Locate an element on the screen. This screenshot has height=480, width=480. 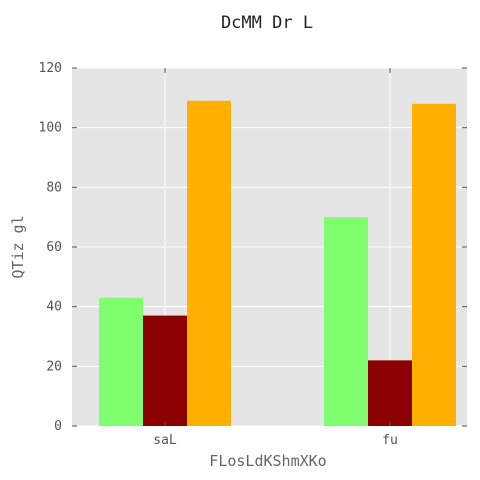
y-tick-label: 20 is located at coordinates (54, 366).